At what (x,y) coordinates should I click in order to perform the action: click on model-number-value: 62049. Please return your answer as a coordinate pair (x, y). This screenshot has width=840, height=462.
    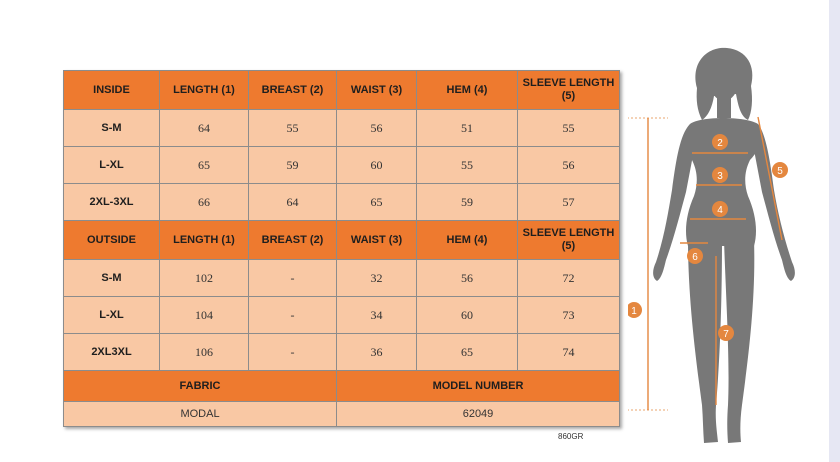
    Looking at the image, I should click on (478, 414).